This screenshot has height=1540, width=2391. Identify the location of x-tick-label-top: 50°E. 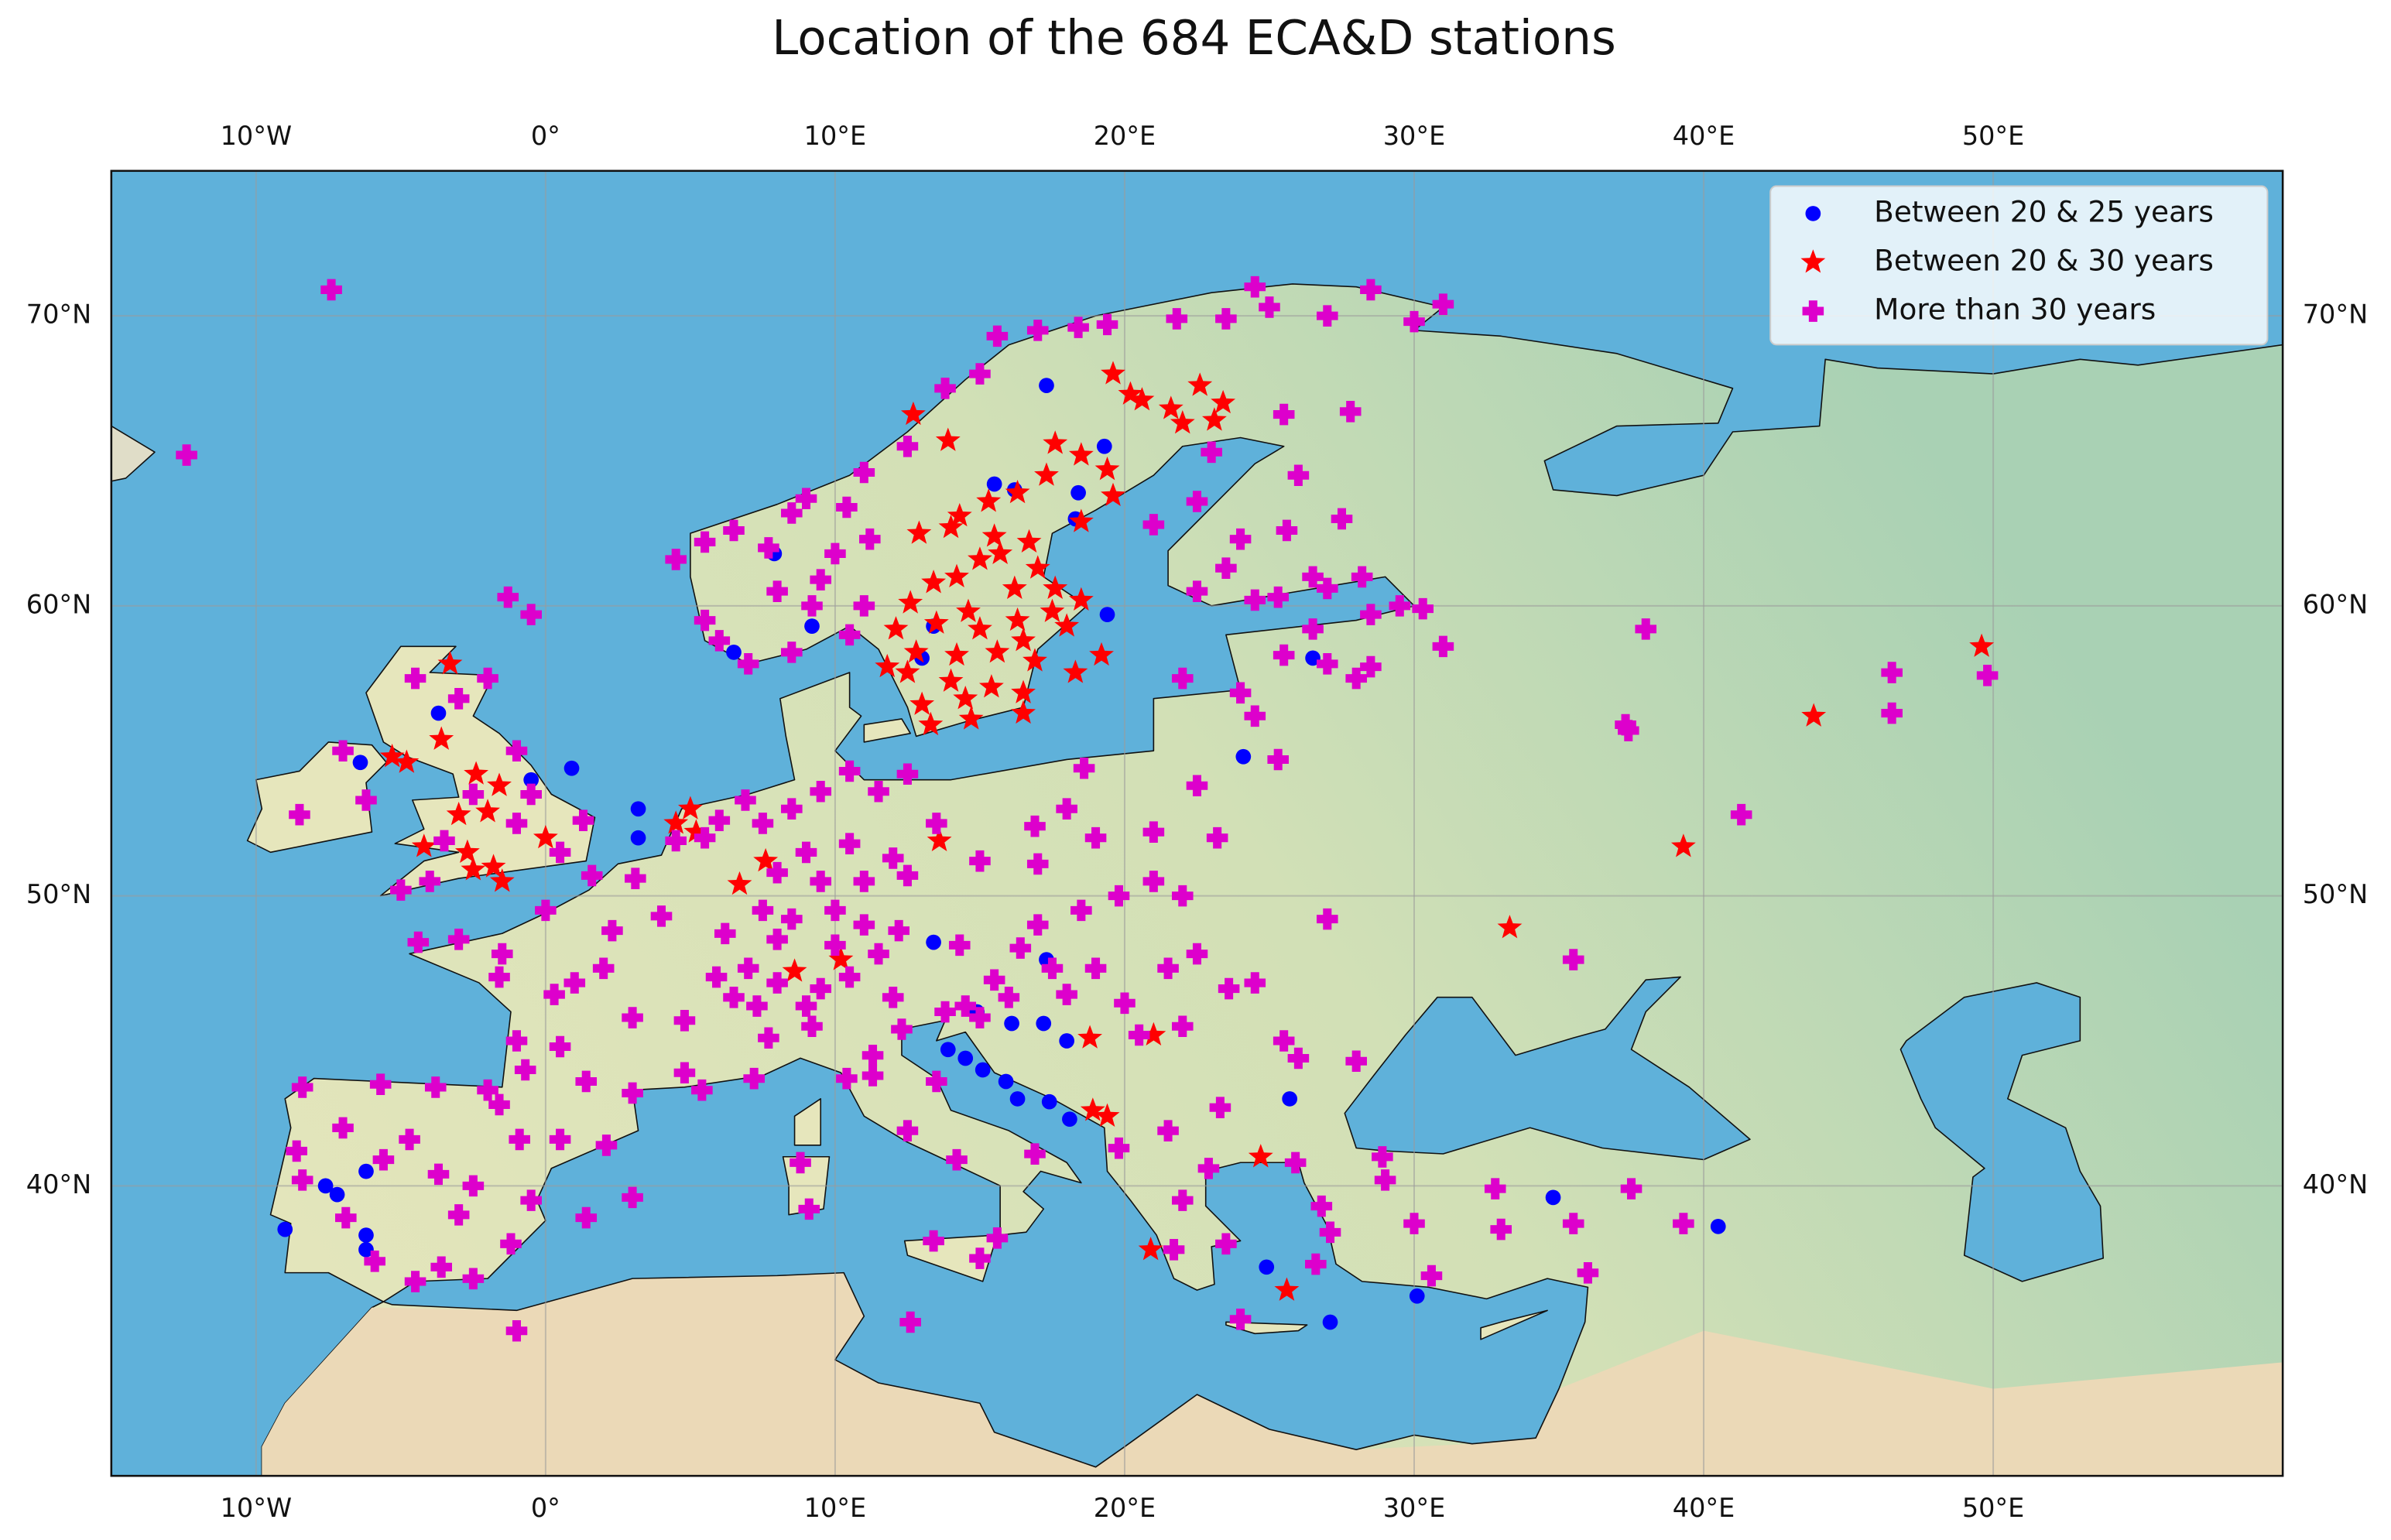
(1993, 136).